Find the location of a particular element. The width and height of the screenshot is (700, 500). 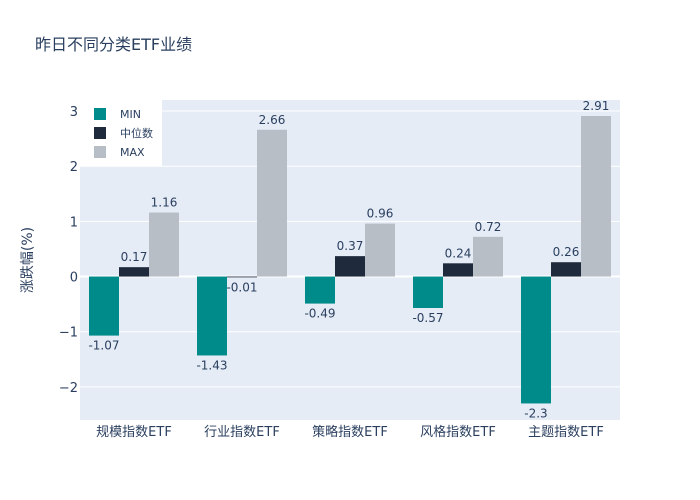

category-label: 规模指数ETF is located at coordinates (134, 432).